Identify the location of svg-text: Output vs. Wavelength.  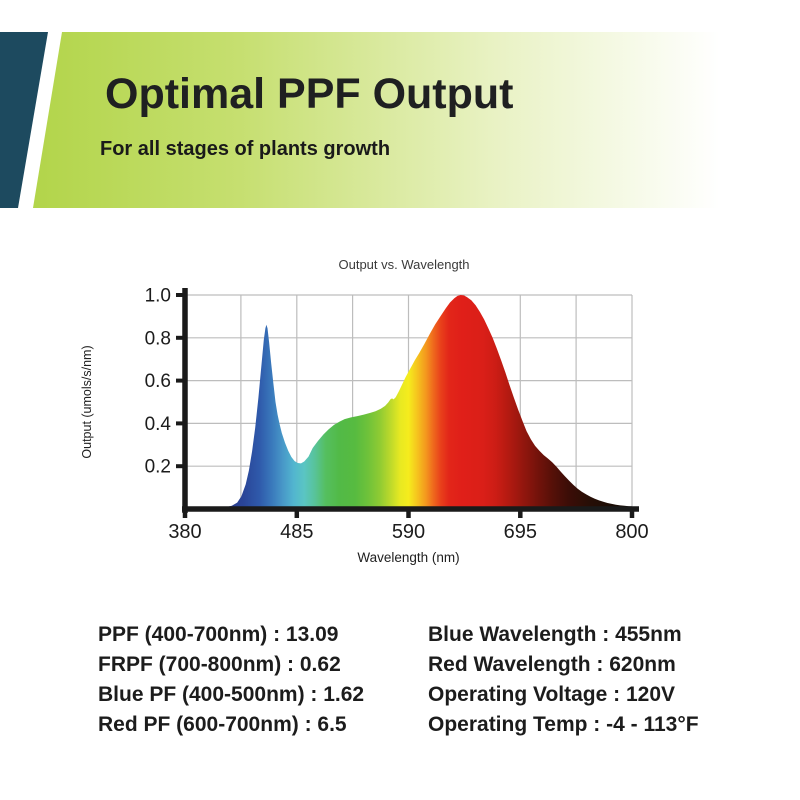
(403, 264).